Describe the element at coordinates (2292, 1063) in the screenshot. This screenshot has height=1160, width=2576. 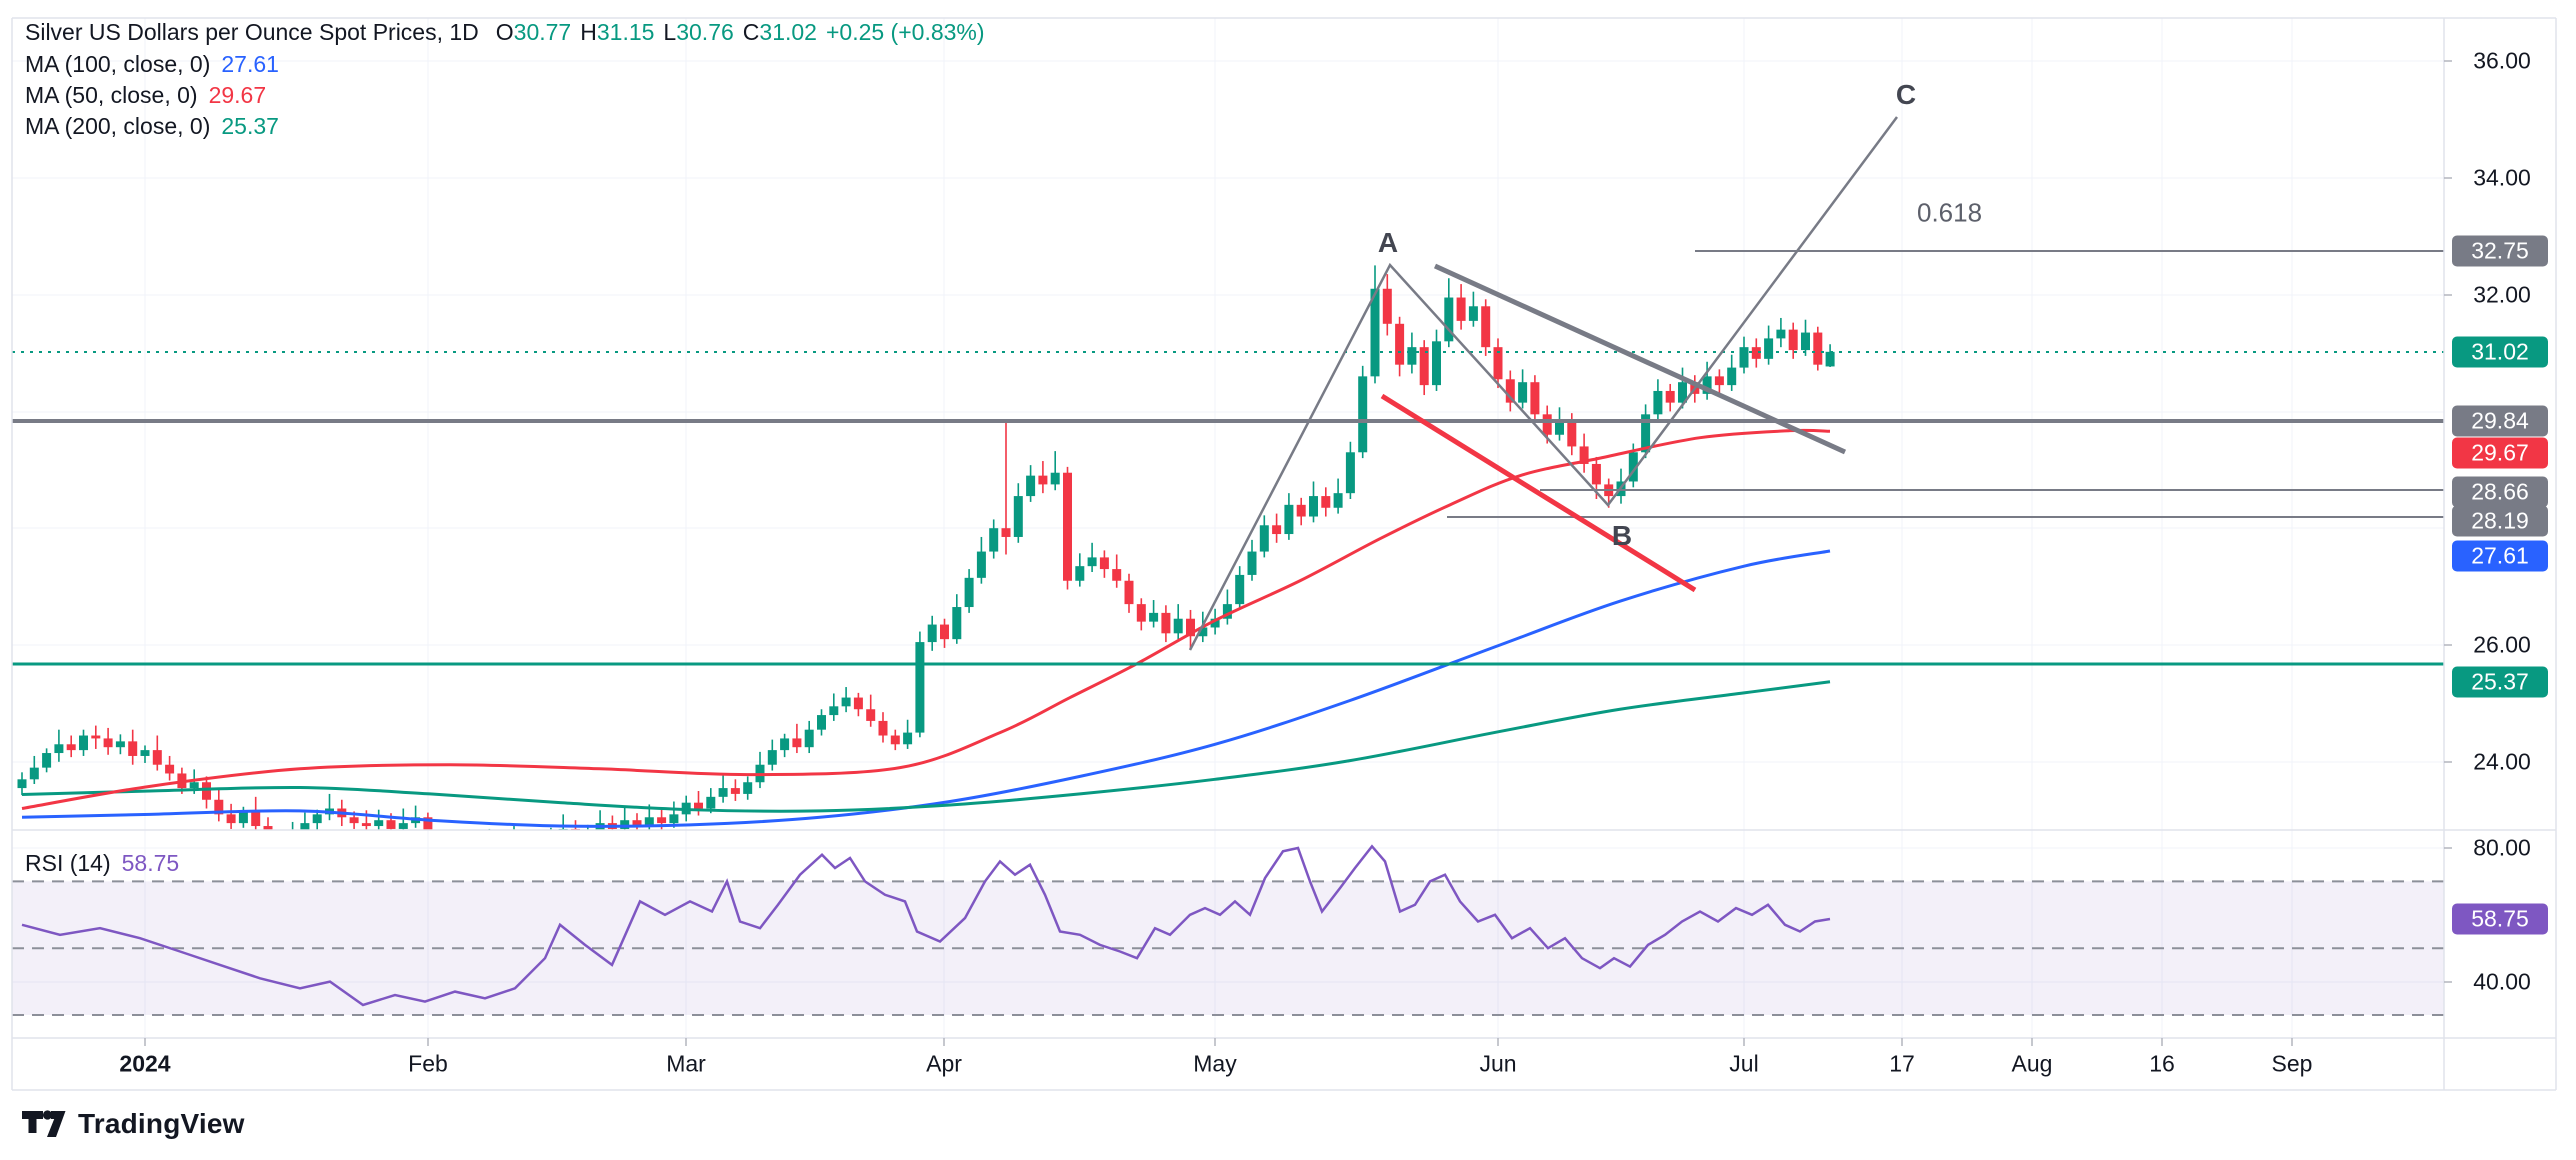
I see `time-axis-label: Sep` at that location.